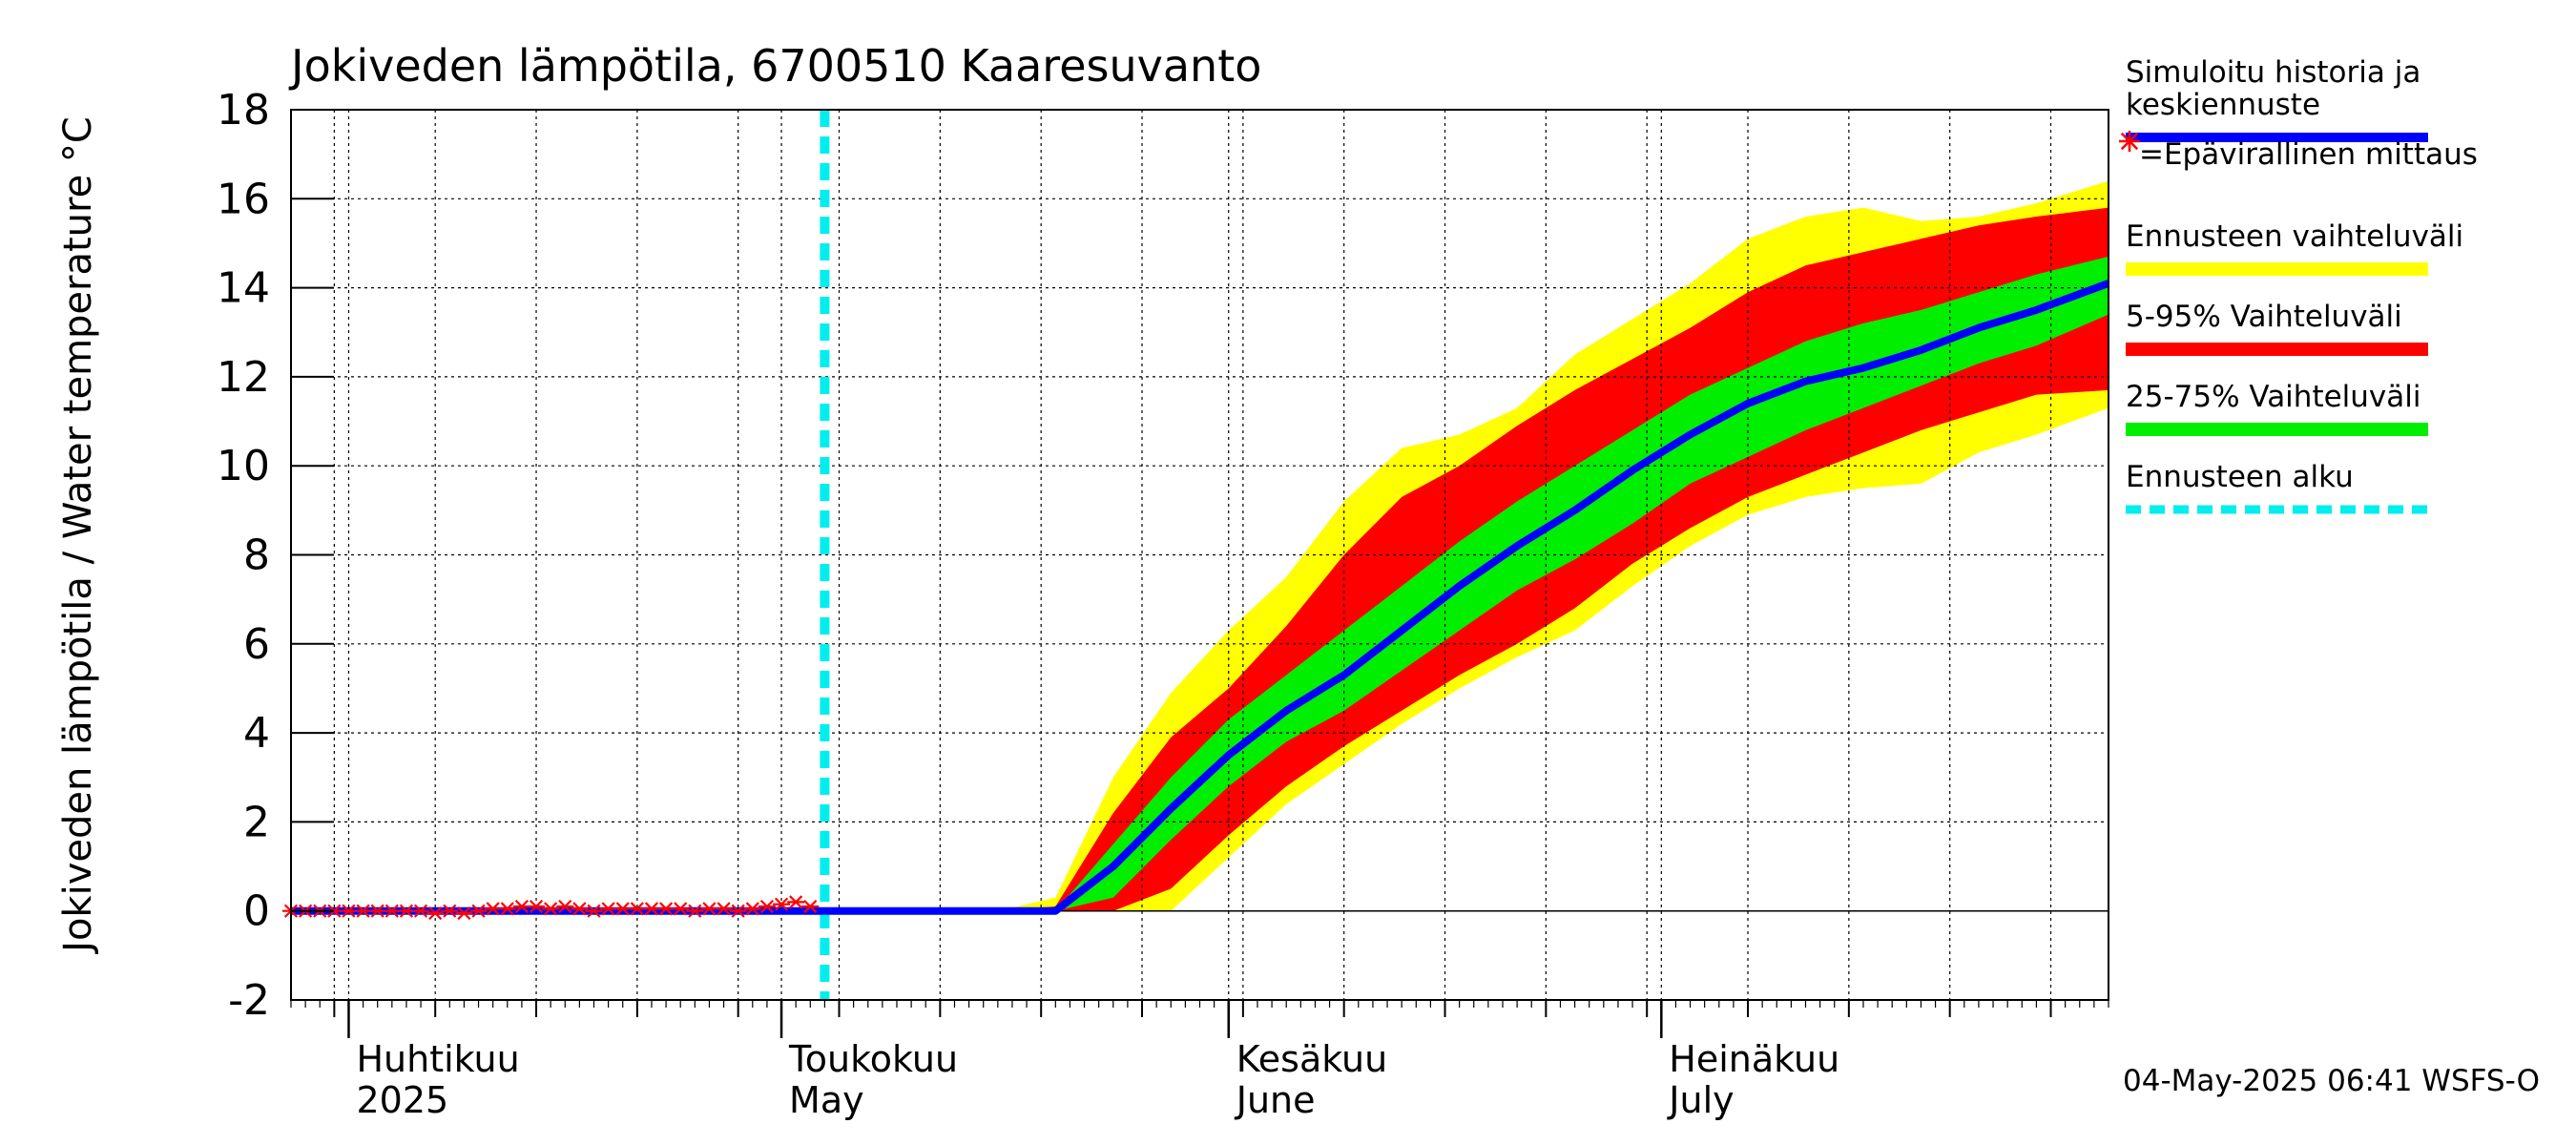 The width and height of the screenshot is (2576, 1145). I want to click on y-tick-label: 4, so click(256, 734).